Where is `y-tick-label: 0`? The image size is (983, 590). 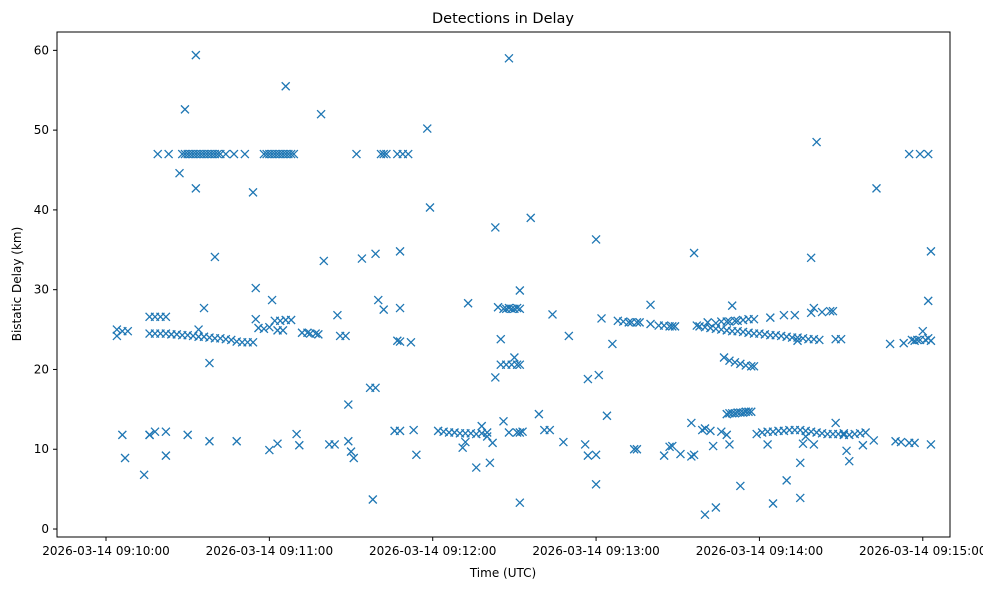 y-tick-label: 0 is located at coordinates (45, 529).